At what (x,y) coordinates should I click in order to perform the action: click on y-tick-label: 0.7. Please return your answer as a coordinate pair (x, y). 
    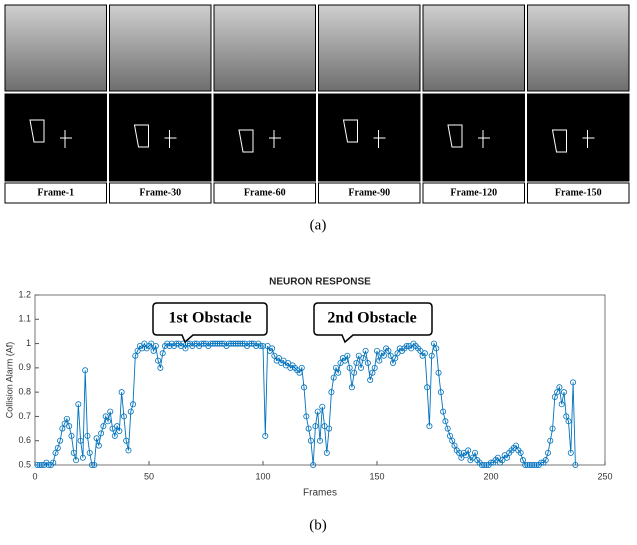
    Looking at the image, I should click on (24, 416).